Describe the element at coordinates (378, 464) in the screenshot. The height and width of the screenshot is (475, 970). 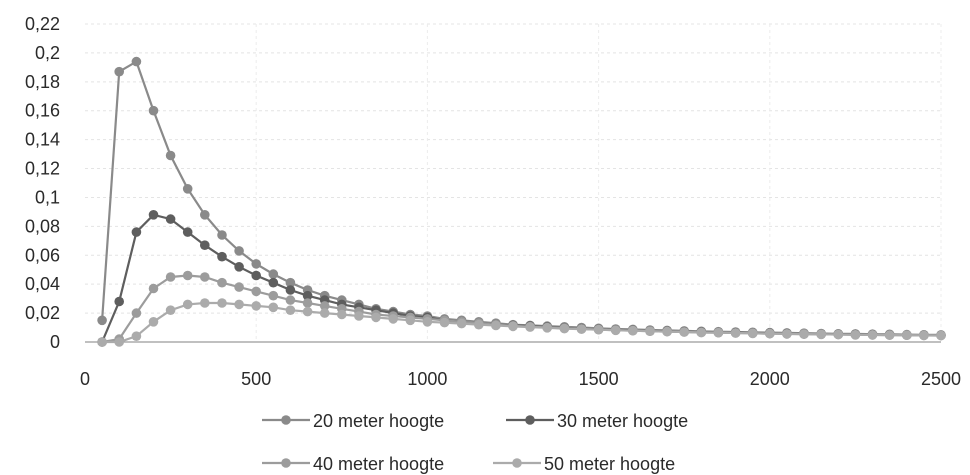
I see `legend-label: 40 meter hoogte` at that location.